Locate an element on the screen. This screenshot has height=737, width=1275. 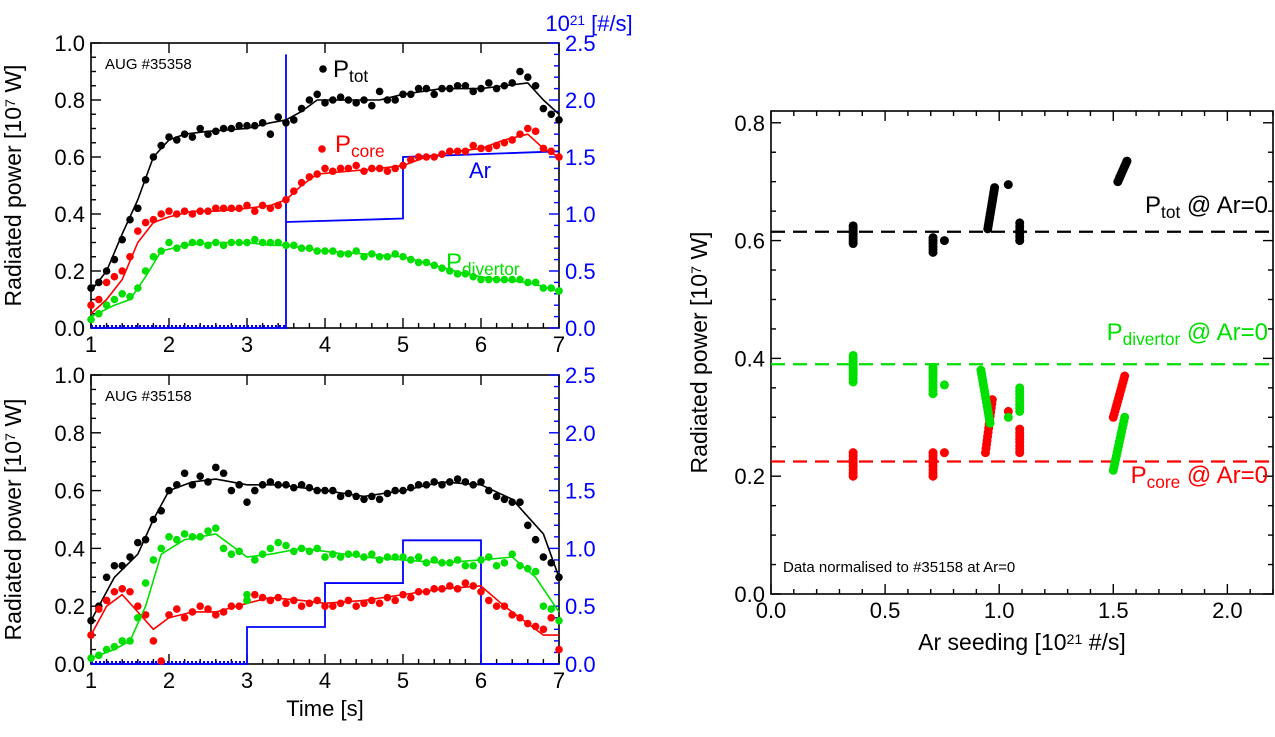
ref-label-div-part: @ Ar=0 is located at coordinates (1224, 332).